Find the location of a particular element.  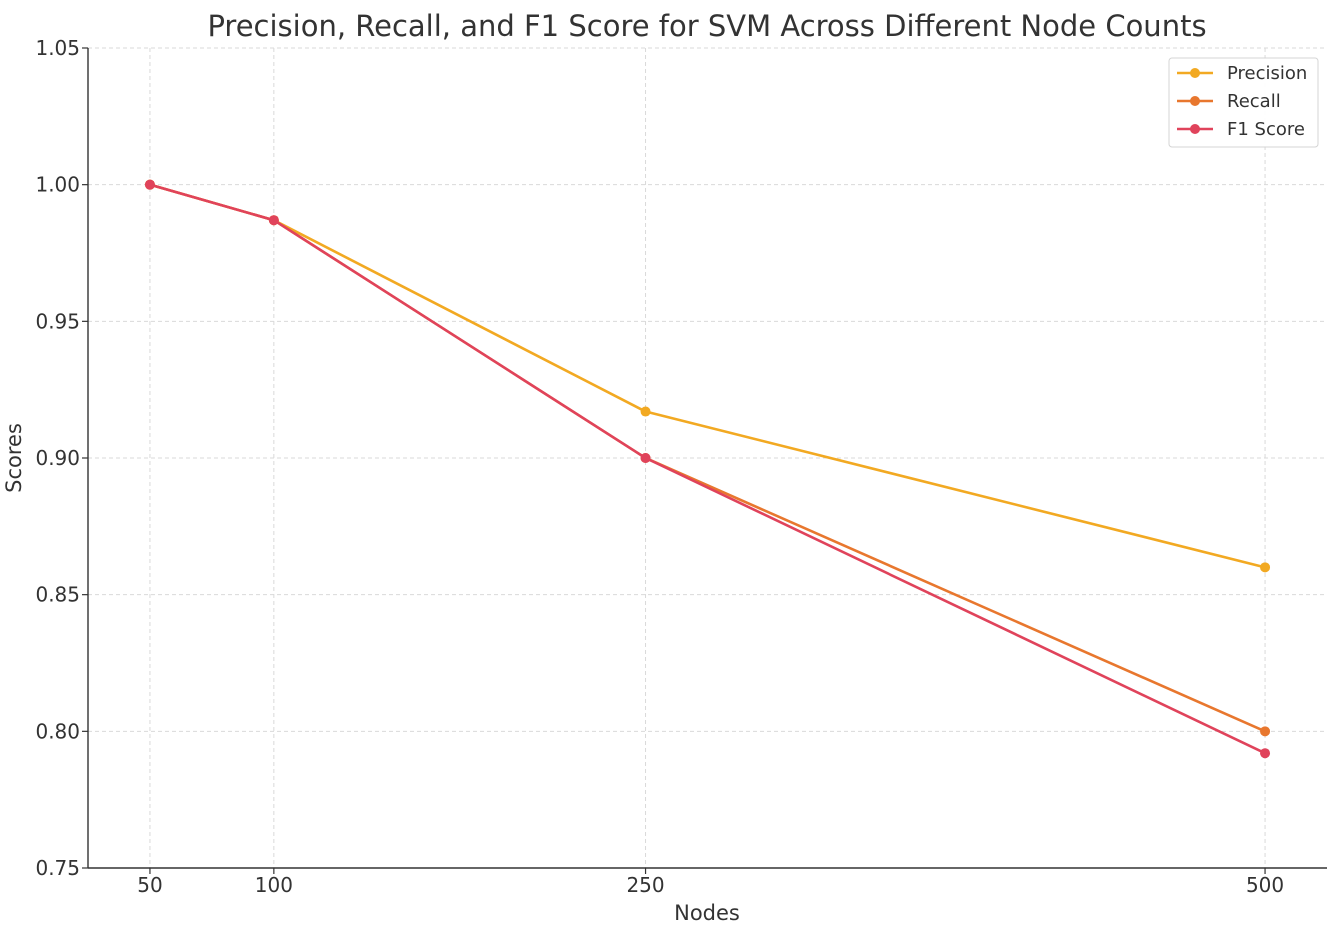

y-tick-label: 1.05 is located at coordinates (57, 48).